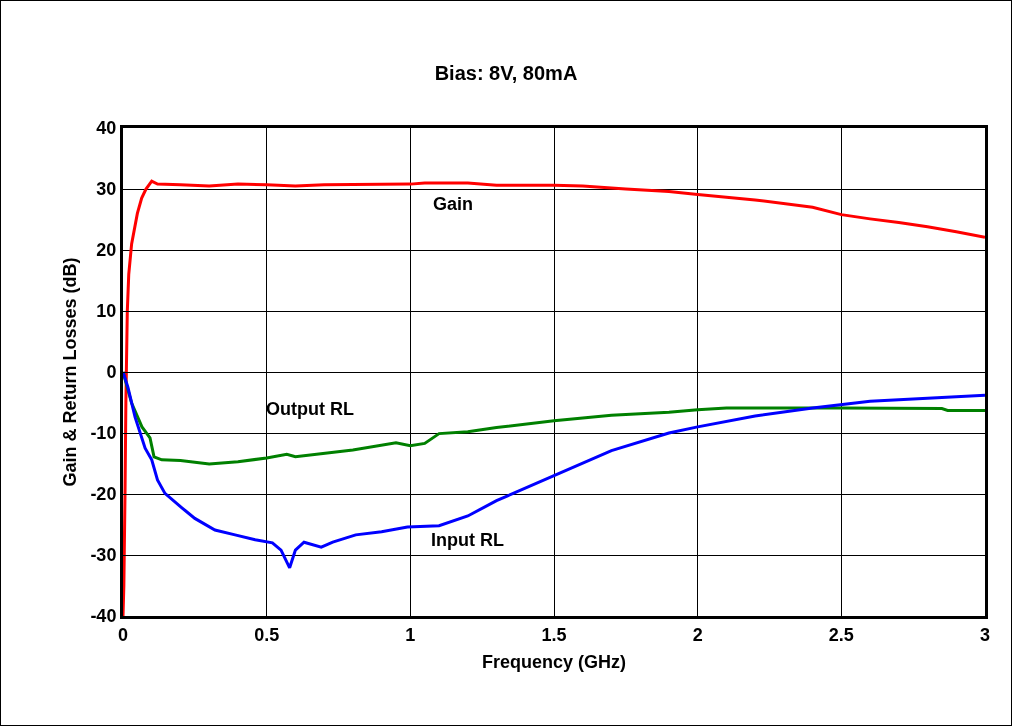 This screenshot has width=1012, height=726. Describe the element at coordinates (310, 409) in the screenshot. I see `series-label: Output RL` at that location.